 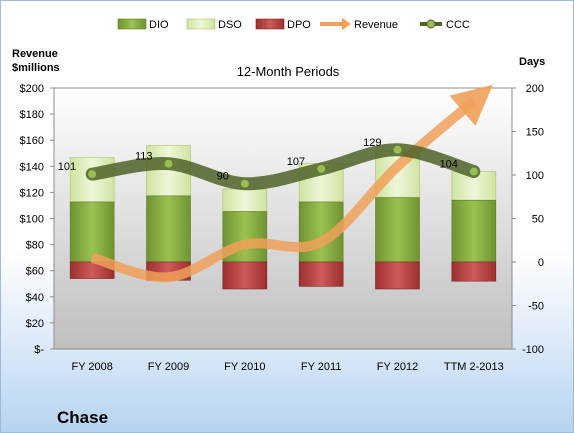 What do you see at coordinates (32, 167) in the screenshot?
I see `left-tick-label: $140` at bounding box center [32, 167].